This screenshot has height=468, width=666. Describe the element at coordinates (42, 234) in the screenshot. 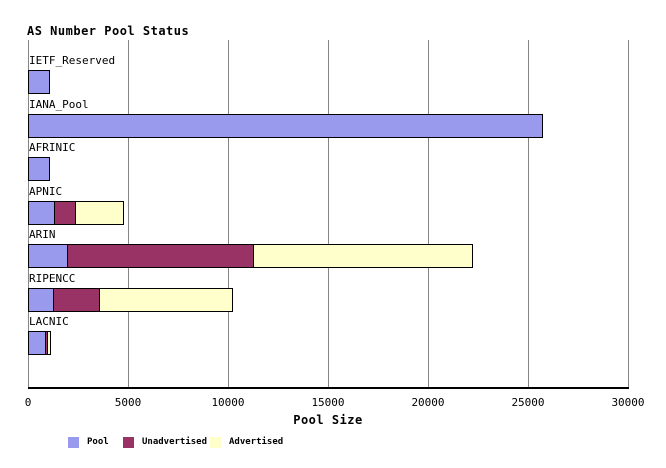

I see `category-label: ARIN` at that location.